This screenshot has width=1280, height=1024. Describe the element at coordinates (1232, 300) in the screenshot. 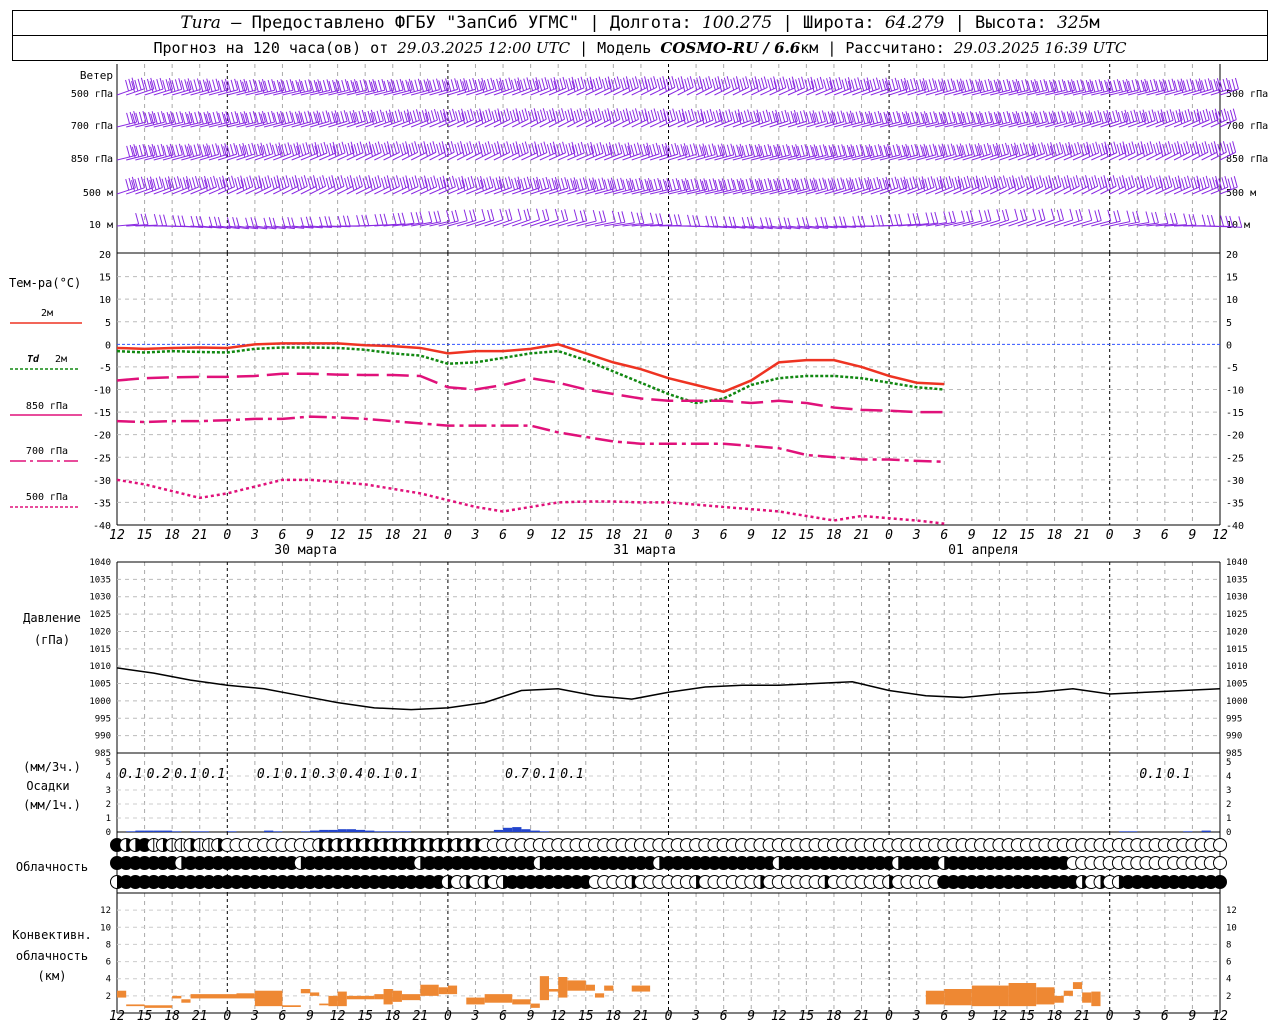

I see `temp-tick-right: 10` at that location.